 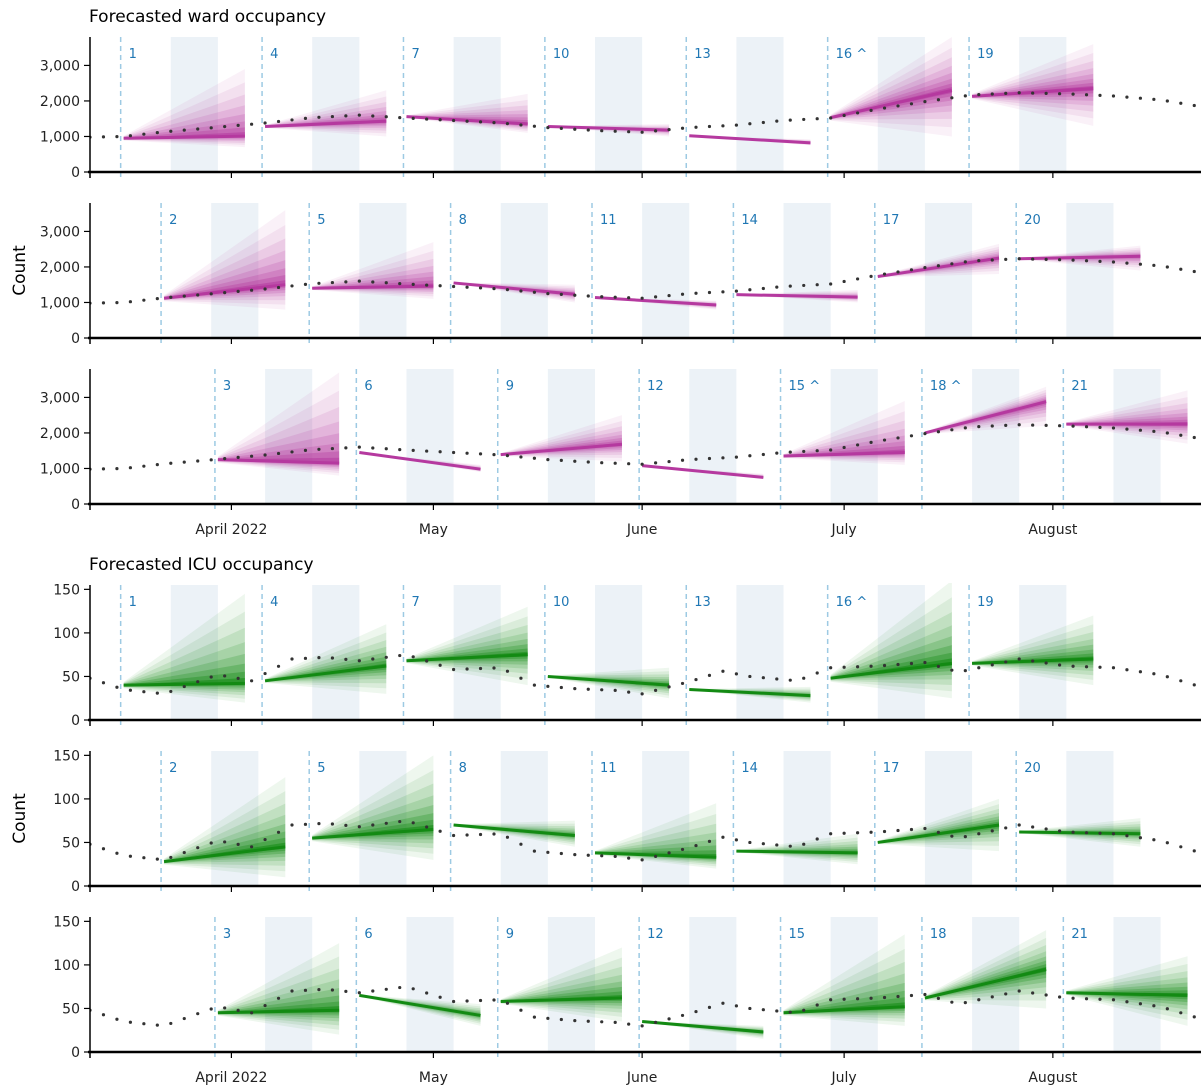 What do you see at coordinates (1053, 530) in the screenshot?
I see `x-tick-label: August` at bounding box center [1053, 530].